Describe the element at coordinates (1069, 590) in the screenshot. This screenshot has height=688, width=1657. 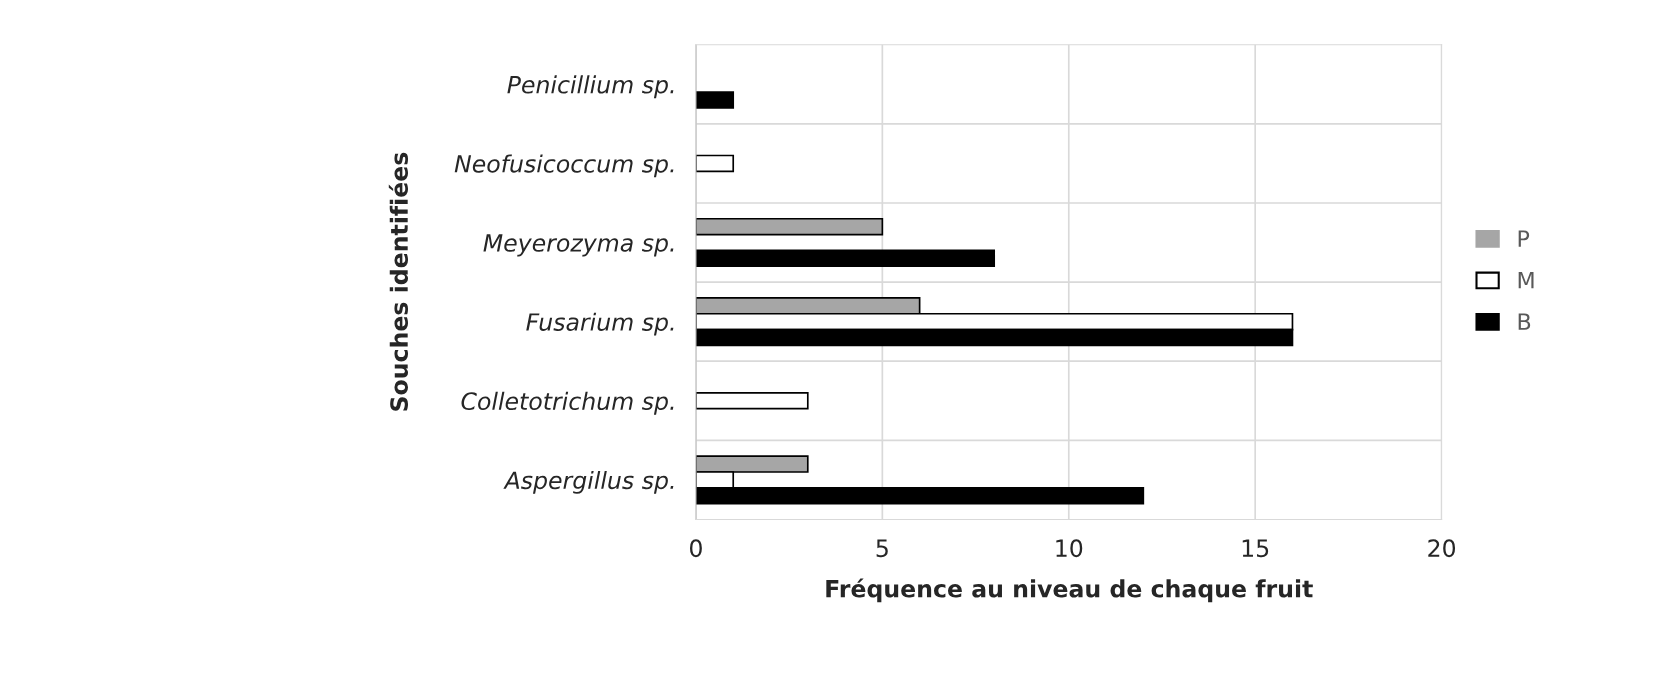
I see `x-axis-title: Fréquence au niveau de chaque fruit` at that location.